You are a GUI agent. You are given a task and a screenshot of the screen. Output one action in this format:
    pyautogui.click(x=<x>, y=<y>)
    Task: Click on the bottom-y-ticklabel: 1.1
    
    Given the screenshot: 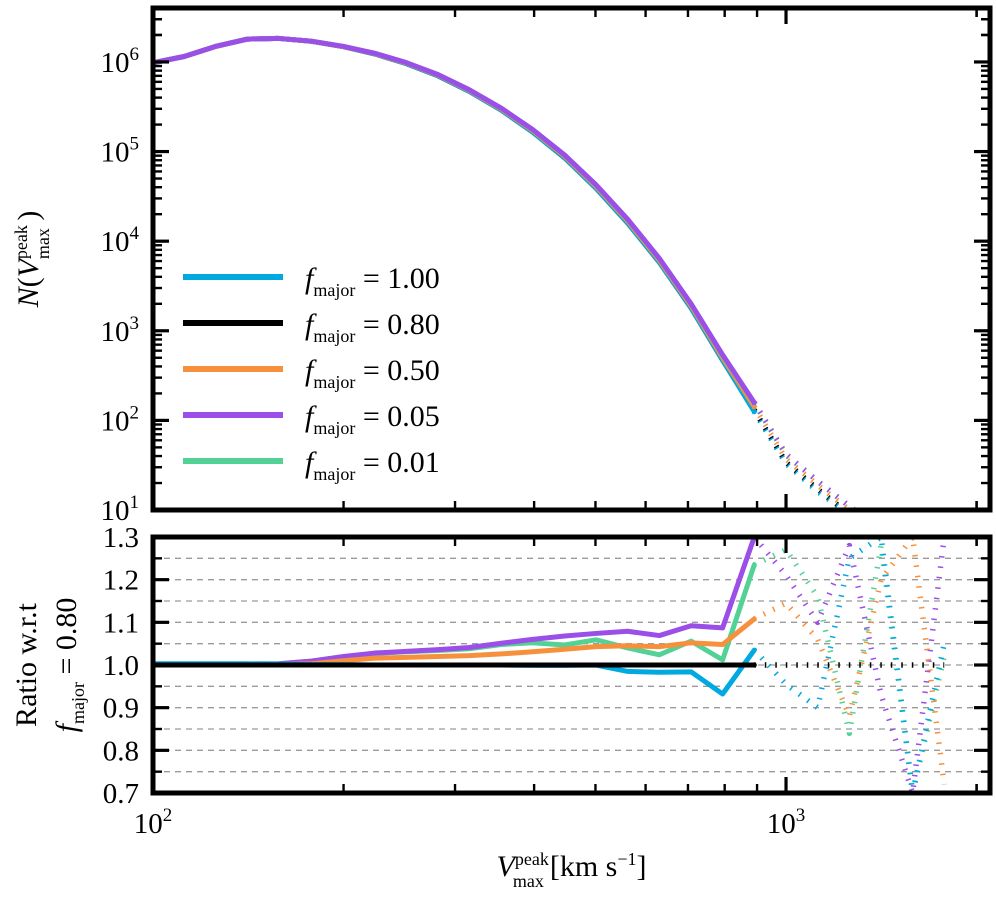 What is the action you would take?
    pyautogui.click(x=121, y=623)
    